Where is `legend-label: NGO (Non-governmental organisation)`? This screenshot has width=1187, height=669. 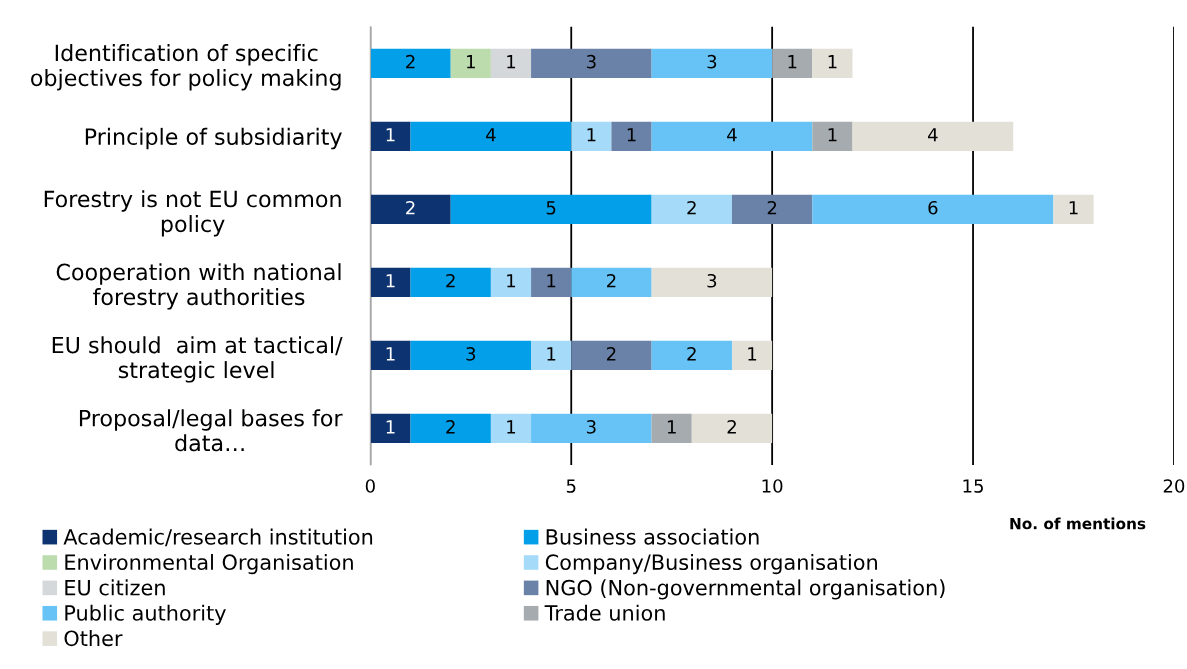
legend-label: NGO (Non-governmental organisation) is located at coordinates (745, 589).